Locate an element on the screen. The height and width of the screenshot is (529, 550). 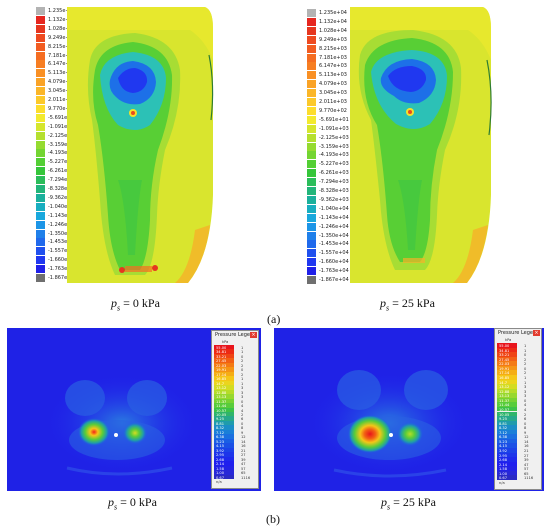
legend-value: 6.147e+03 is located at coordinates (333, 66).